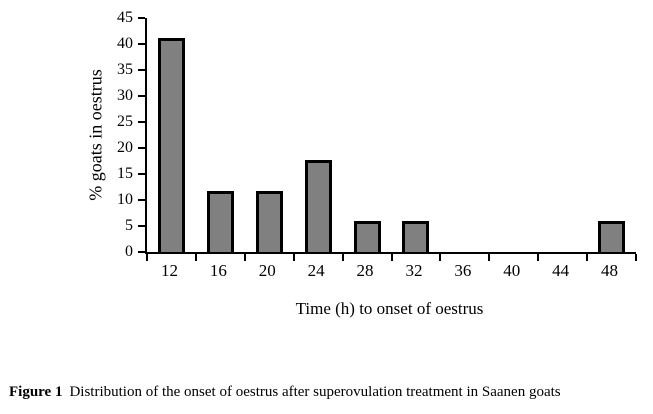  Describe the element at coordinates (125, 69) in the screenshot. I see `y-tick-label: 35` at that location.